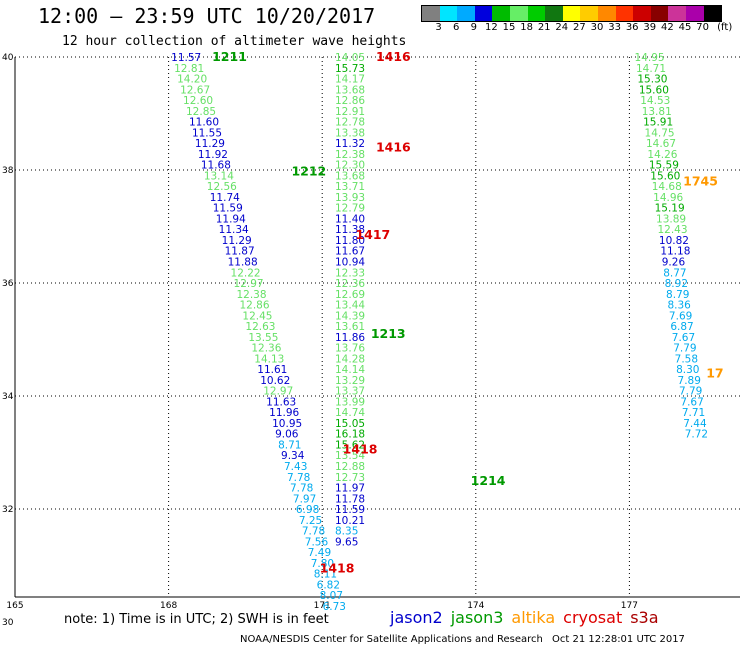  I want to click on data-point: 9.06, so click(287, 435).